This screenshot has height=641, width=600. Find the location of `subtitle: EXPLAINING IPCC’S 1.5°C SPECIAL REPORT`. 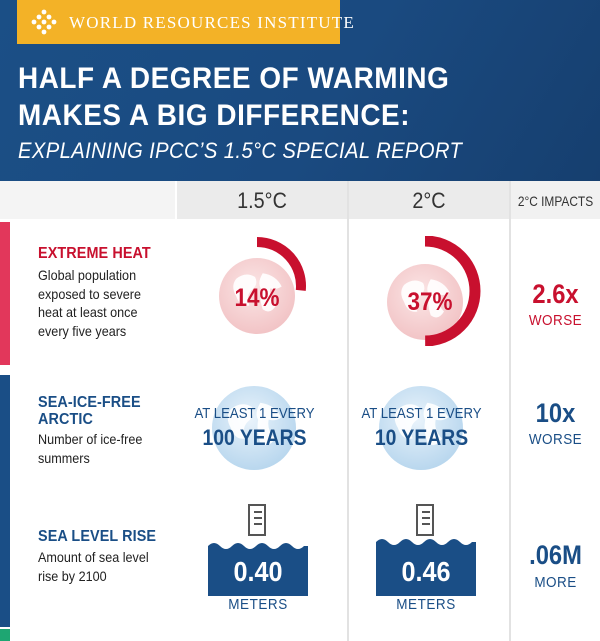

subtitle: EXPLAINING IPCC’S 1.5°C SPECIAL REPORT is located at coordinates (240, 150).